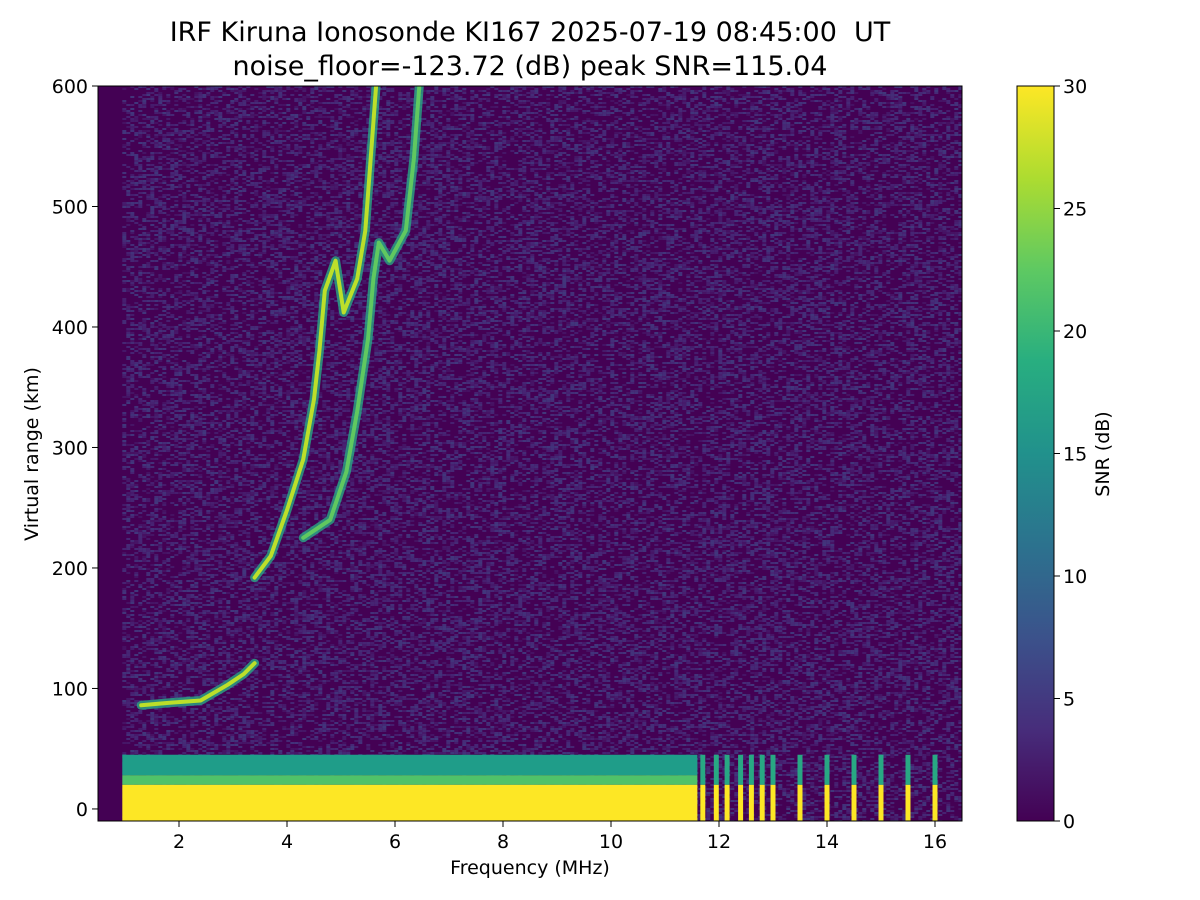  I want to click on x-axis: 2 4 6 8 10 12 14 16, so click(560, 837).